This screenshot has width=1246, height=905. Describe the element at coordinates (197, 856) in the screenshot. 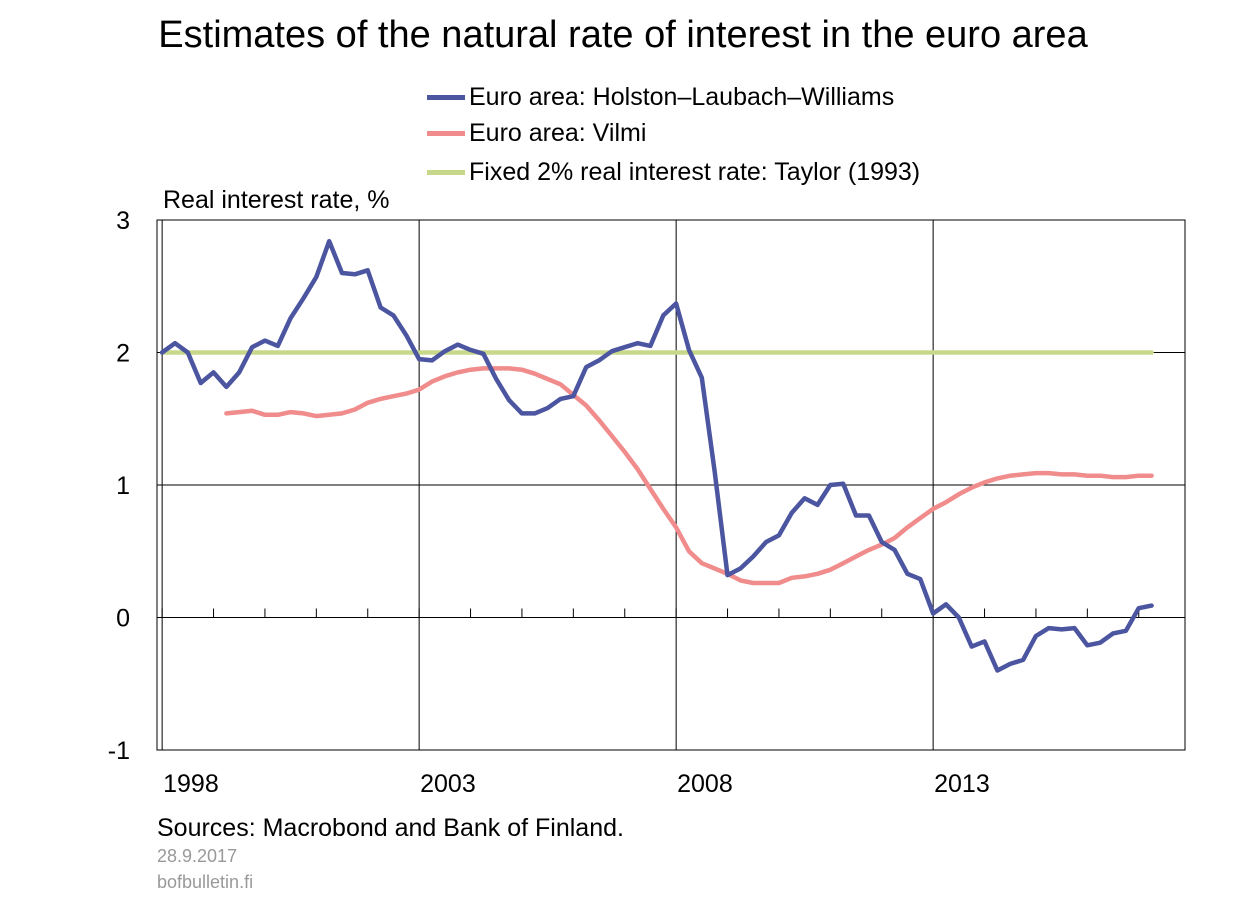

I see `date-note: 28.9.2017` at that location.